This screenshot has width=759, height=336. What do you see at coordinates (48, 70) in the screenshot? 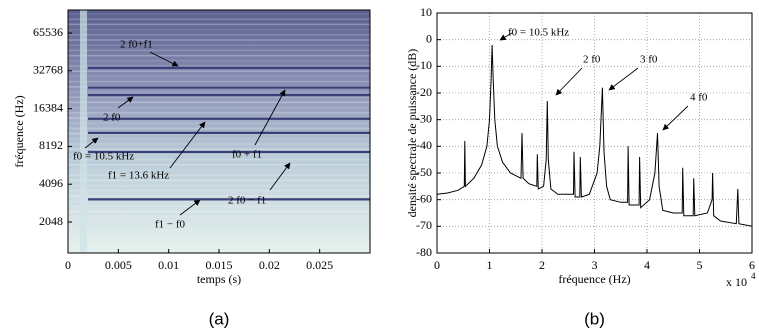
I see `y-tick-label: 32768` at bounding box center [48, 70].